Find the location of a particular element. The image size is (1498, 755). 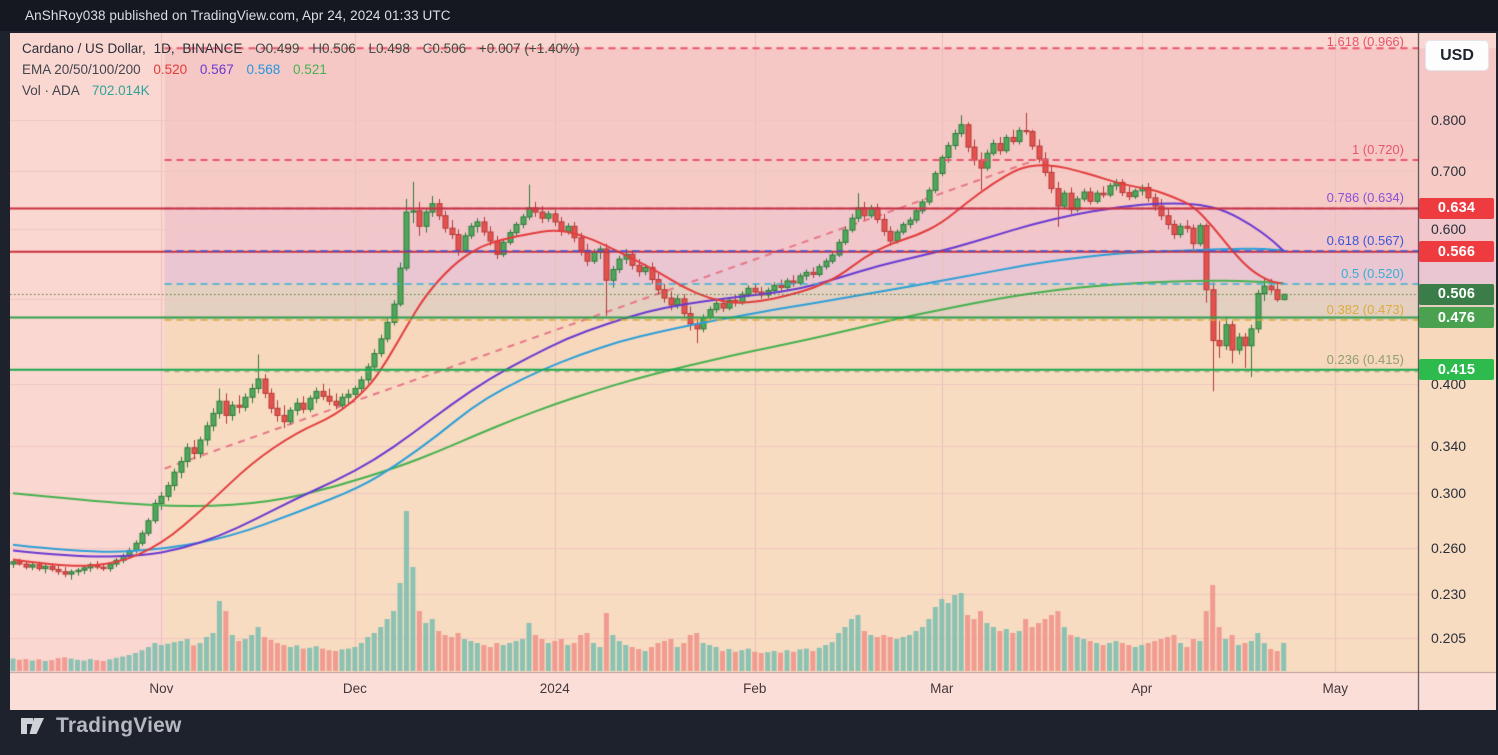

fib-label: 0.5 (0.520) is located at coordinates (1372, 273).